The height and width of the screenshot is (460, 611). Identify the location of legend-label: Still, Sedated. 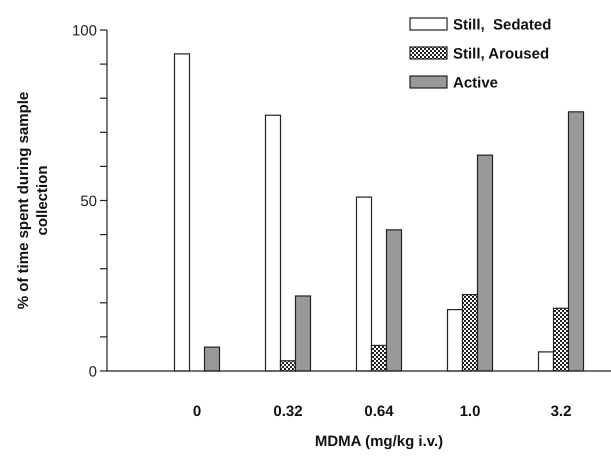
(502, 25).